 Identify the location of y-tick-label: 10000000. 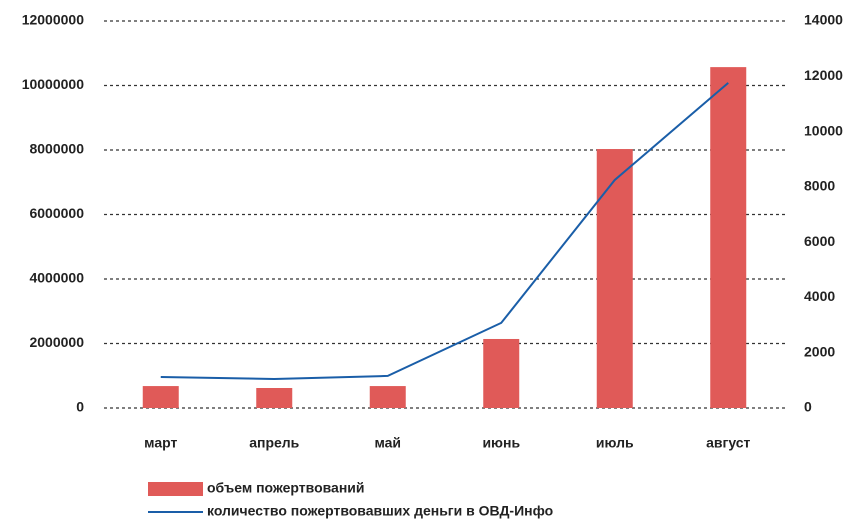
(53, 84).